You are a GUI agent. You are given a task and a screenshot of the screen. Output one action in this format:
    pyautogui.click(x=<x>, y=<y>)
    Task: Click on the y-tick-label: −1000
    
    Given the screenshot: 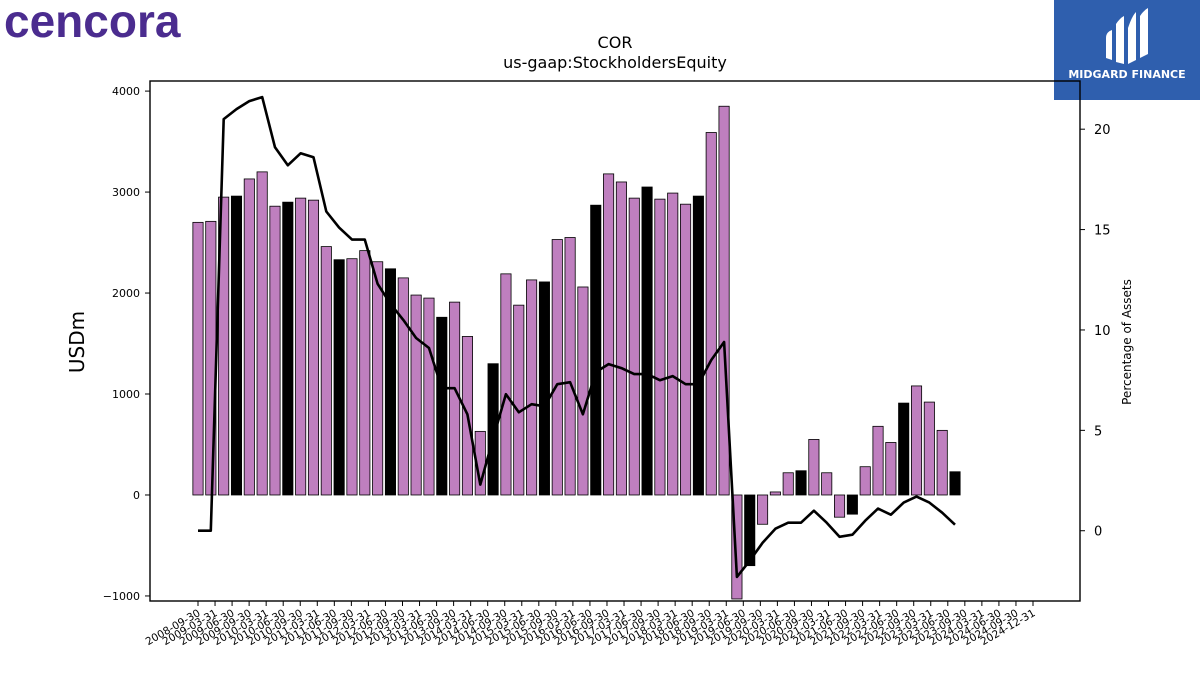 What is the action you would take?
    pyautogui.click(x=121, y=596)
    